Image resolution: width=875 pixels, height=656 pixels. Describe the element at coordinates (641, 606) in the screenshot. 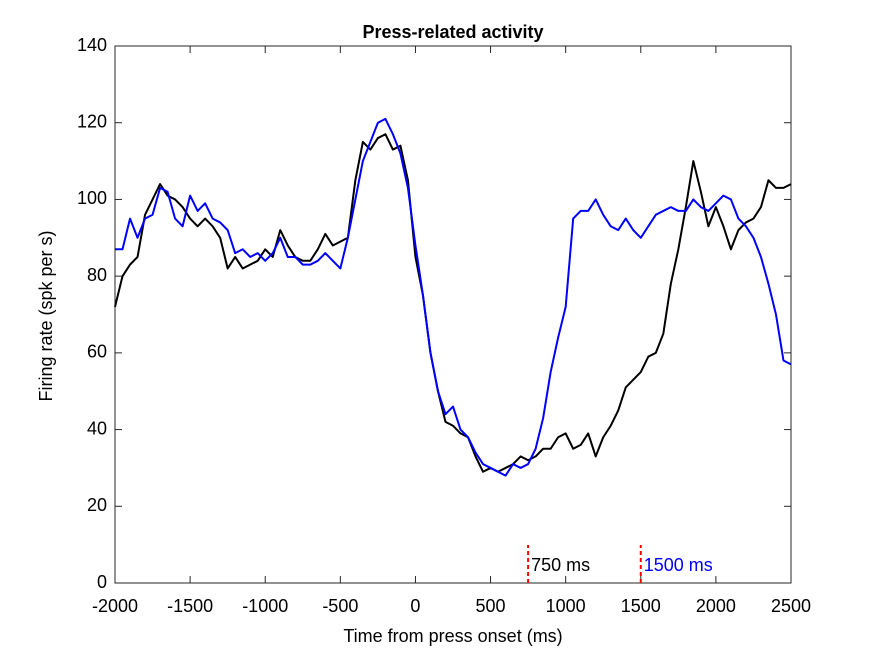

I see `x-tick-label: 1500` at that location.